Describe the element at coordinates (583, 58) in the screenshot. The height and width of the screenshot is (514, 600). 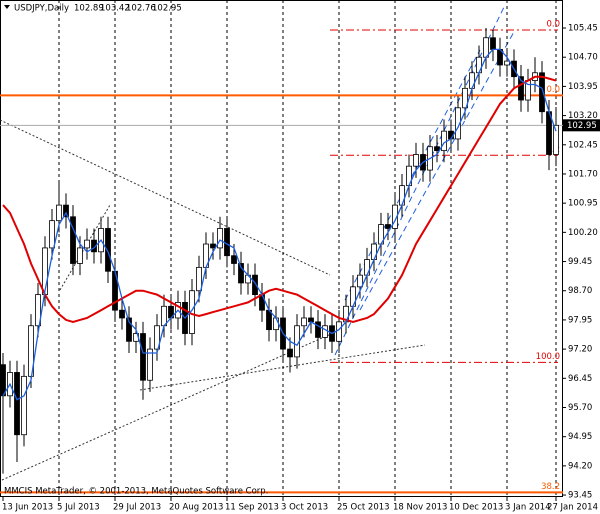
I see `y-tick-label: 104.70` at that location.